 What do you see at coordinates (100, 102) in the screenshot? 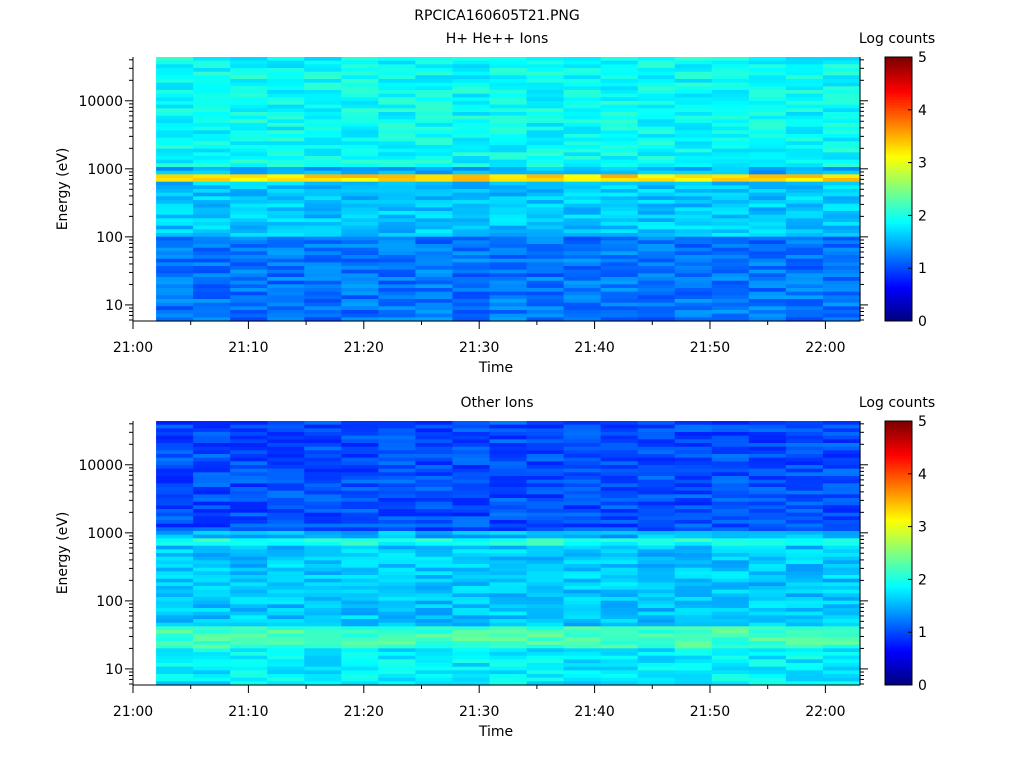
I see `y-tick-label: 10000` at bounding box center [100, 102].